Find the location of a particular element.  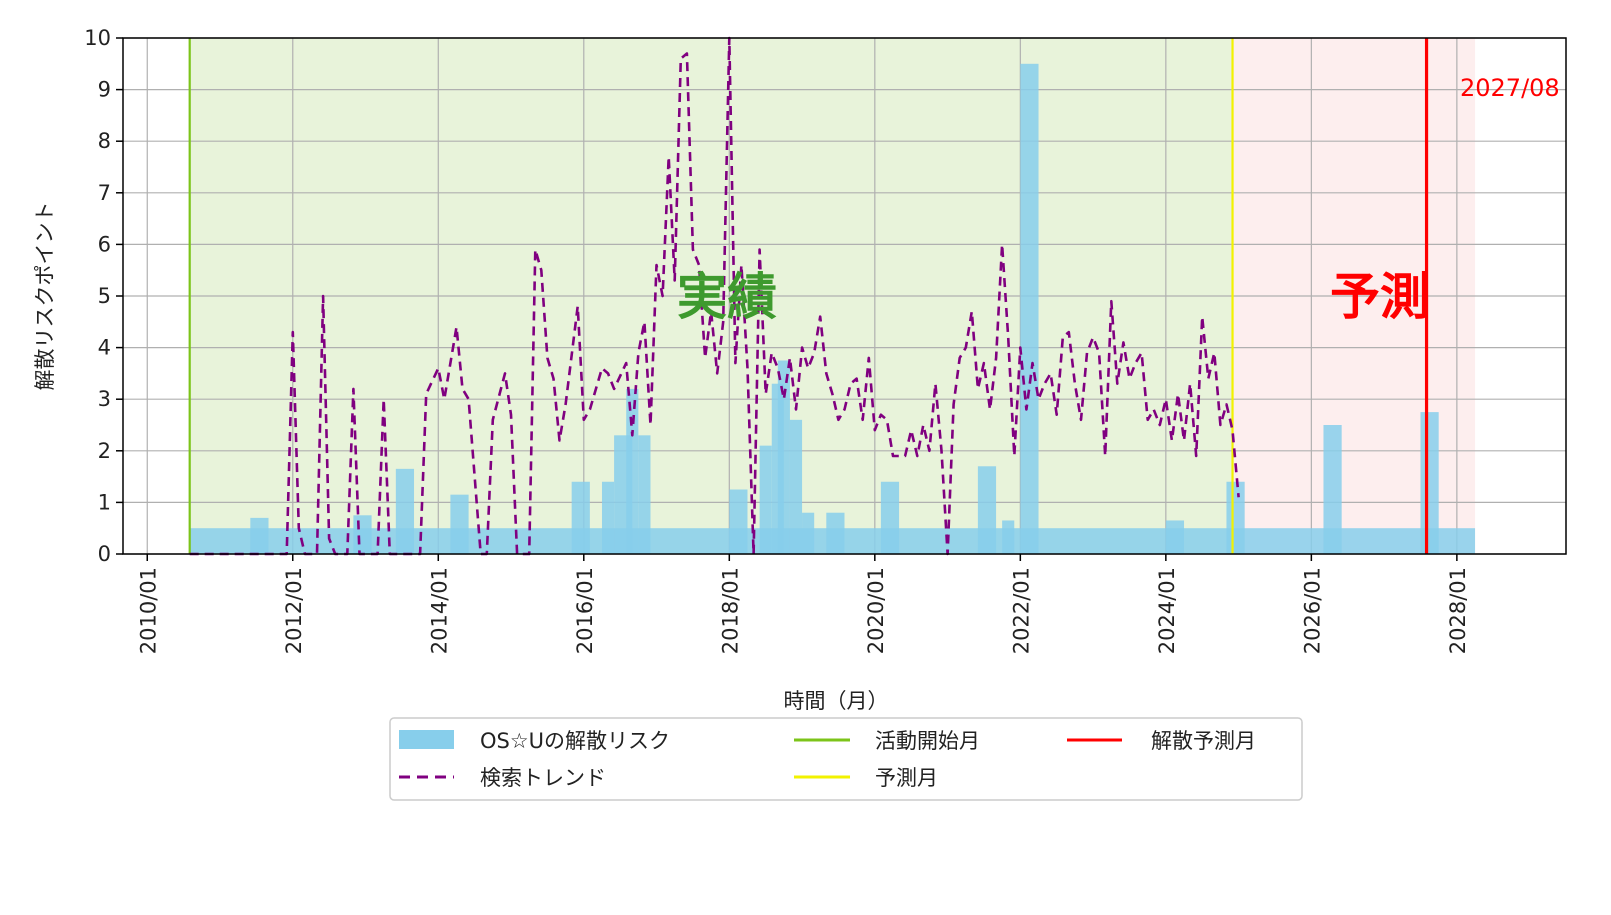

legend-label-start: 活動開始月 is located at coordinates (927, 741).